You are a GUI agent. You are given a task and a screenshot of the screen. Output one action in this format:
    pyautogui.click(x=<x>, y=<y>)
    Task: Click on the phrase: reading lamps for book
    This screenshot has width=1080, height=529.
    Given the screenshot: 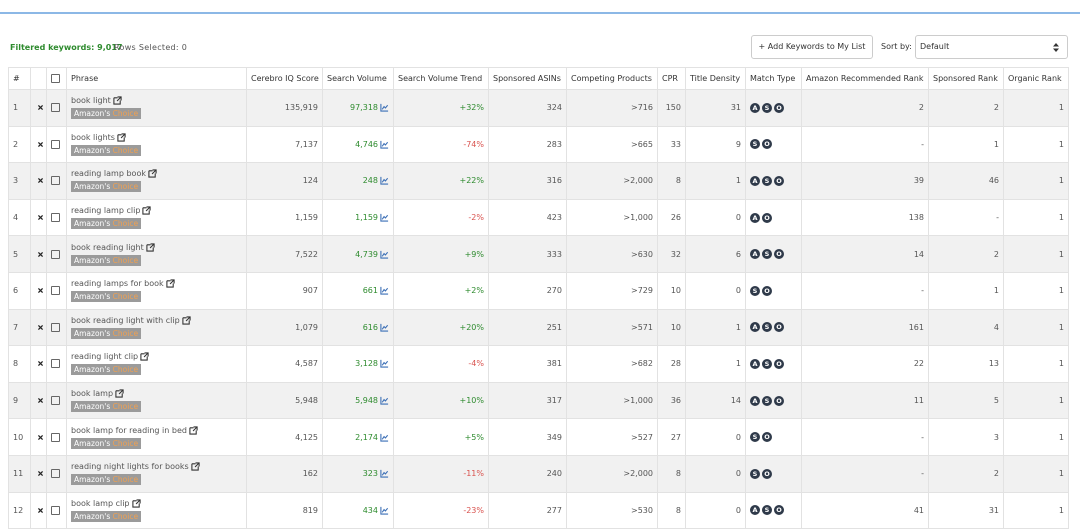 What is the action you would take?
    pyautogui.click(x=117, y=284)
    